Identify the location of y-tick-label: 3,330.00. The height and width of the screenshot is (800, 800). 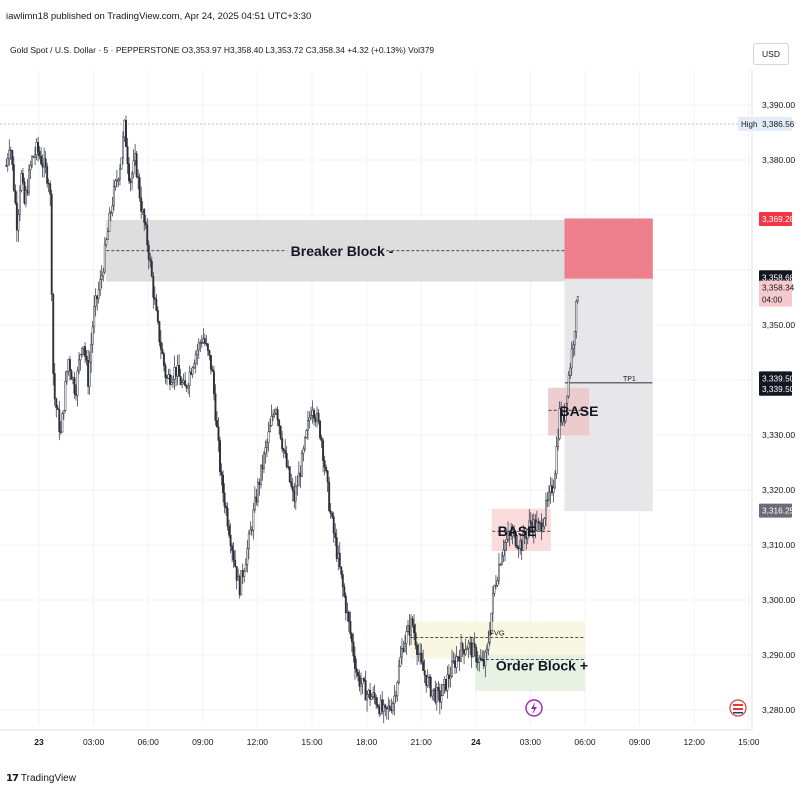
(778, 435).